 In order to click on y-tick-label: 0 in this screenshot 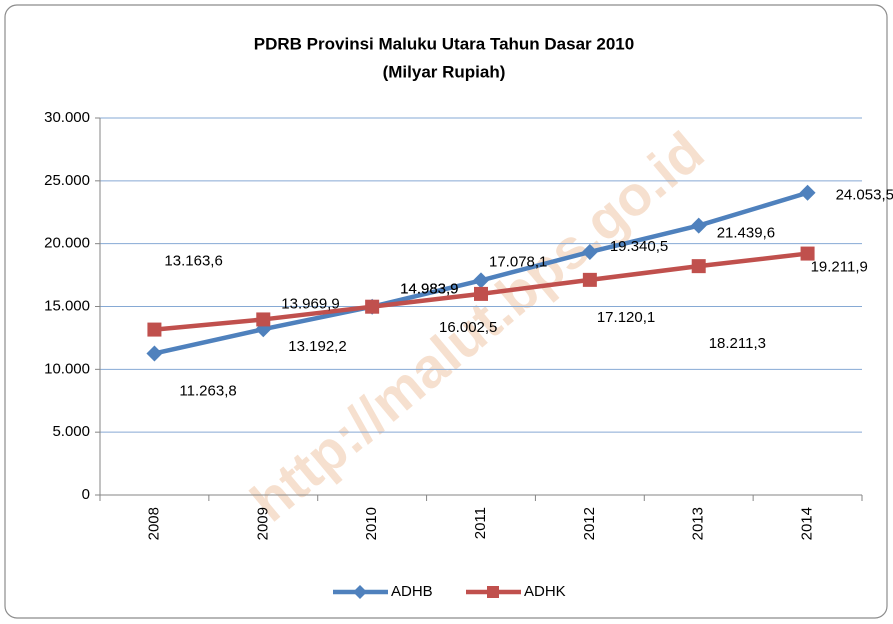, I will do `click(86, 494)`.